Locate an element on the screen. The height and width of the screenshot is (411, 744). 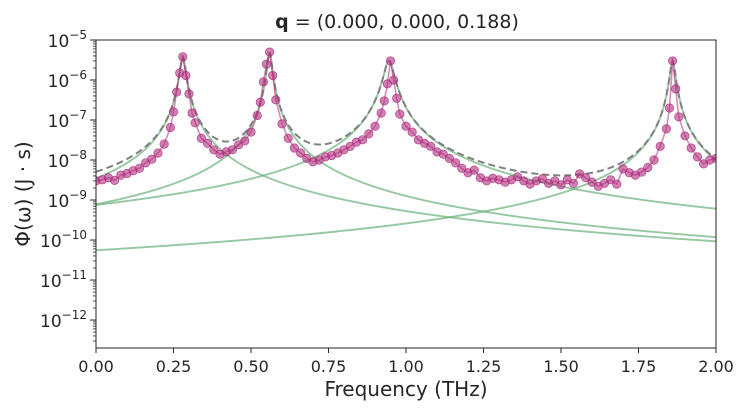
x-tick-label: 0.50 is located at coordinates (251, 366).